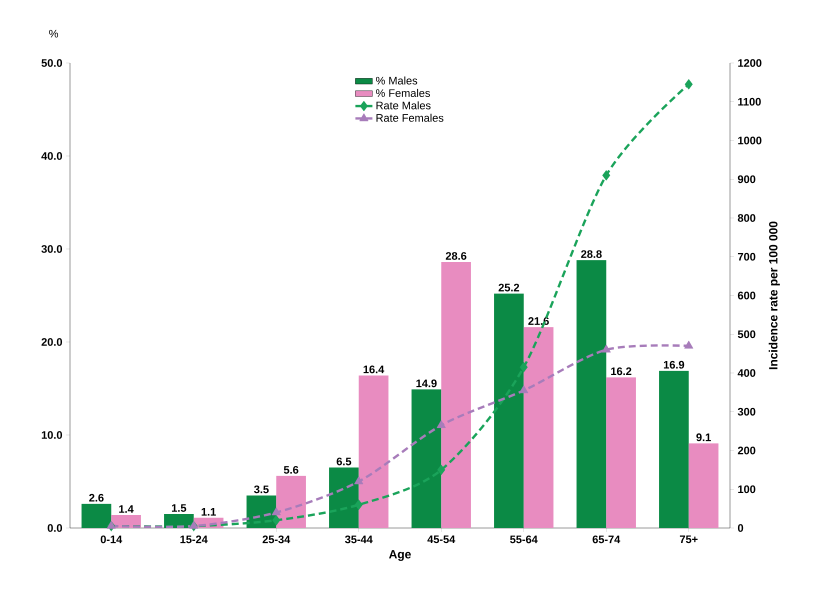 This screenshot has width=828, height=615. I want to click on x-tick-label: 45-54, so click(441, 540).